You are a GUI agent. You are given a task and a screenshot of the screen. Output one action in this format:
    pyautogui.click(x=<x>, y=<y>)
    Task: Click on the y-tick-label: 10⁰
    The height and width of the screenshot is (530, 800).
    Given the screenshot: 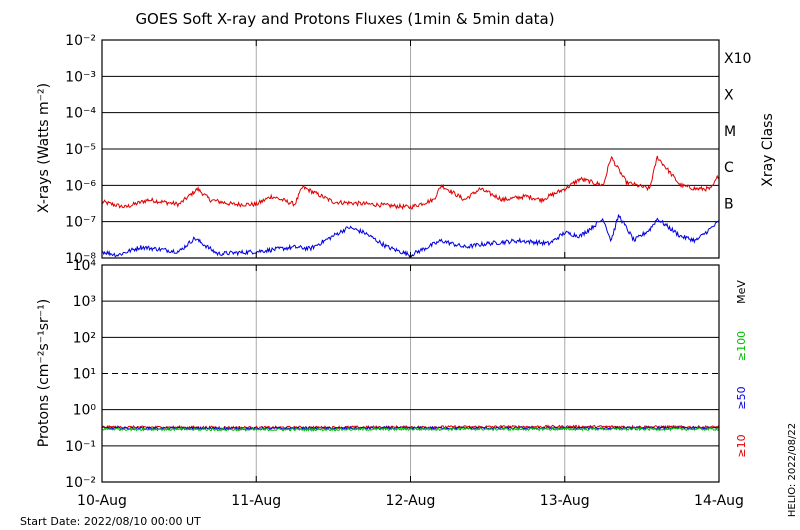 What is the action you would take?
    pyautogui.click(x=85, y=411)
    